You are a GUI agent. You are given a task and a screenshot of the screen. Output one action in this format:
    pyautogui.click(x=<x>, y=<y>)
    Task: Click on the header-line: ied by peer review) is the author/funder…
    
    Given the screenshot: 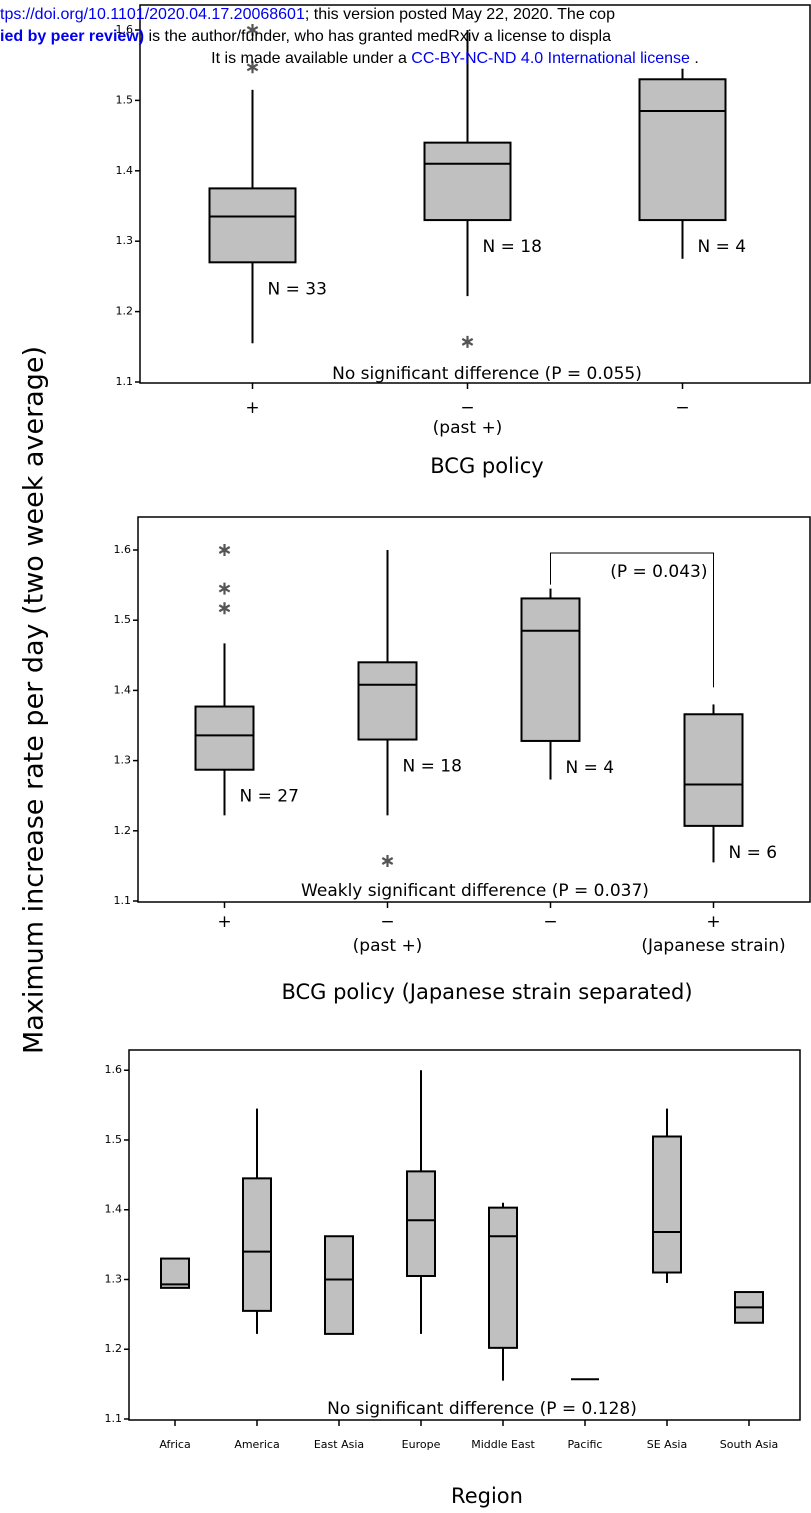 What is the action you would take?
    pyautogui.click(x=305, y=36)
    